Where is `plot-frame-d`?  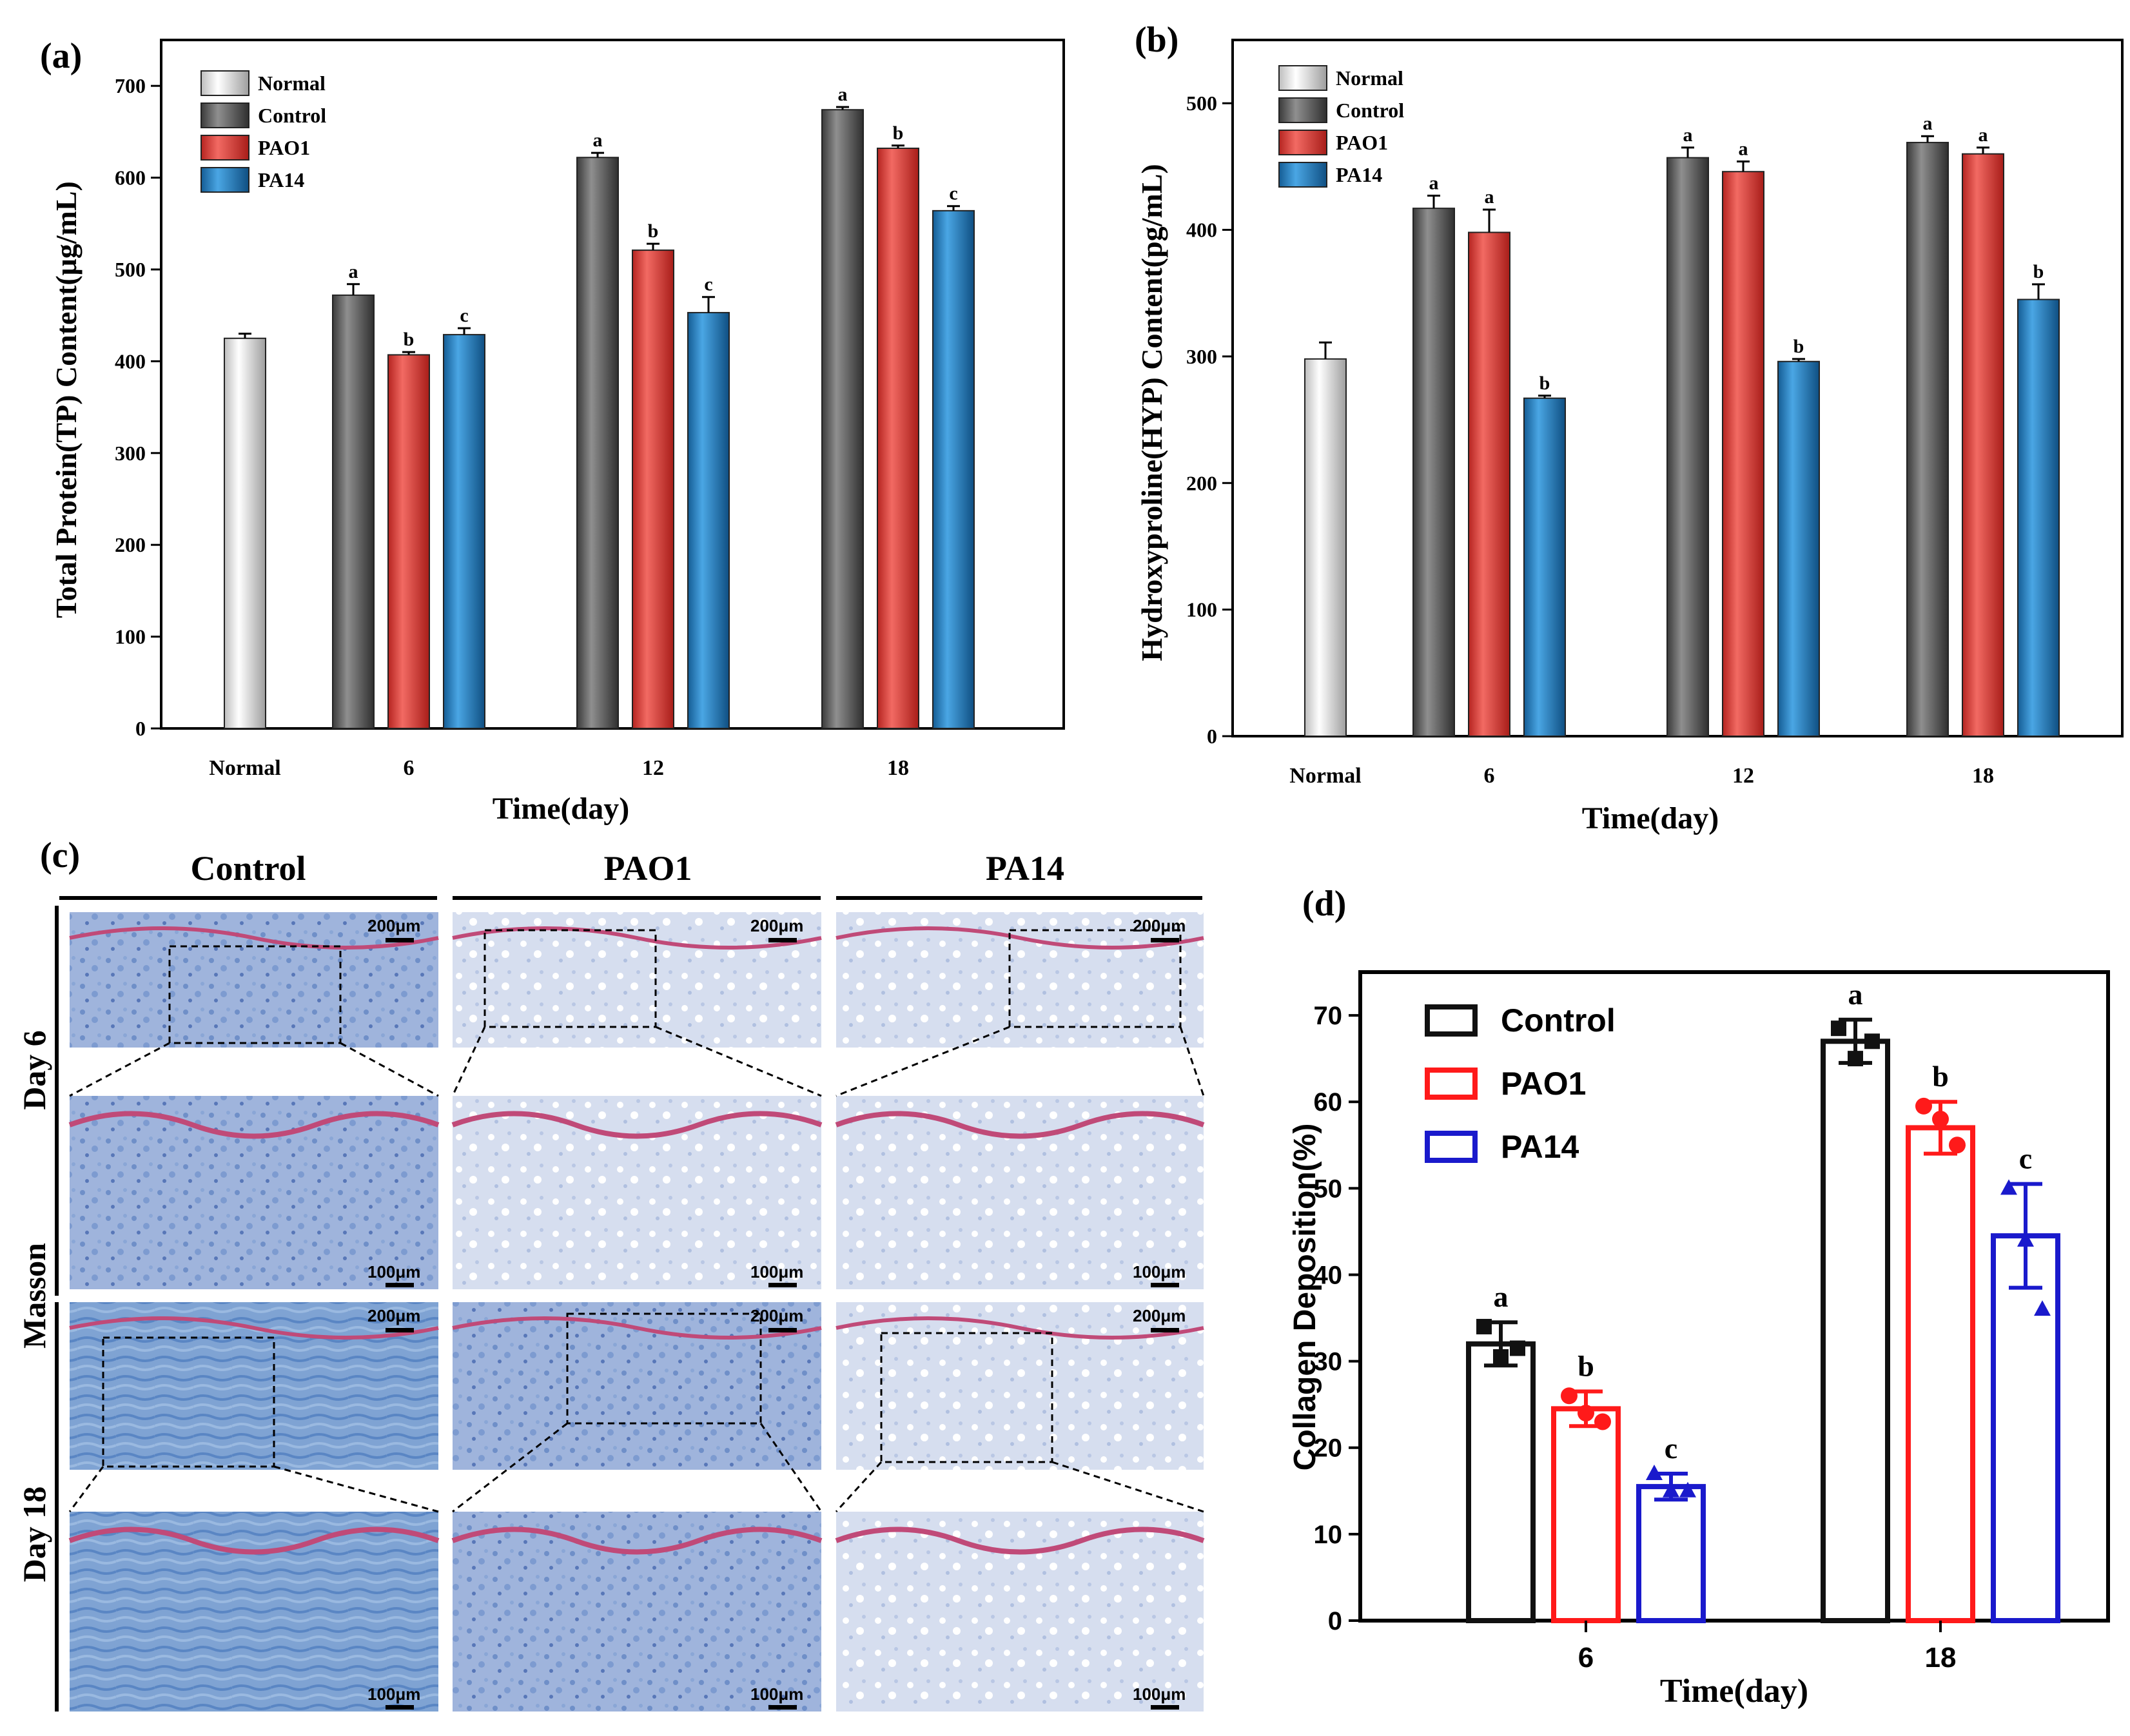 plot-frame-d is located at coordinates (1734, 1296).